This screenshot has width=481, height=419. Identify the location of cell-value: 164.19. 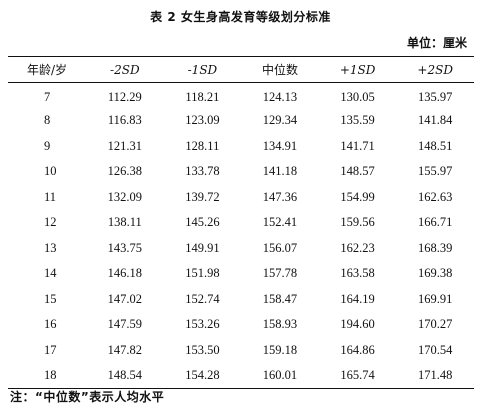
(357, 298).